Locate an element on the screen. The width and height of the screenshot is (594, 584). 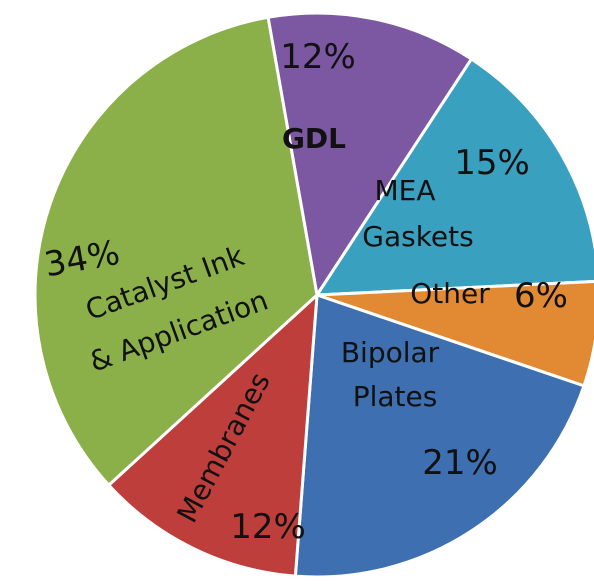
value-label-bipolar-plates: 21% is located at coordinates (460, 463).